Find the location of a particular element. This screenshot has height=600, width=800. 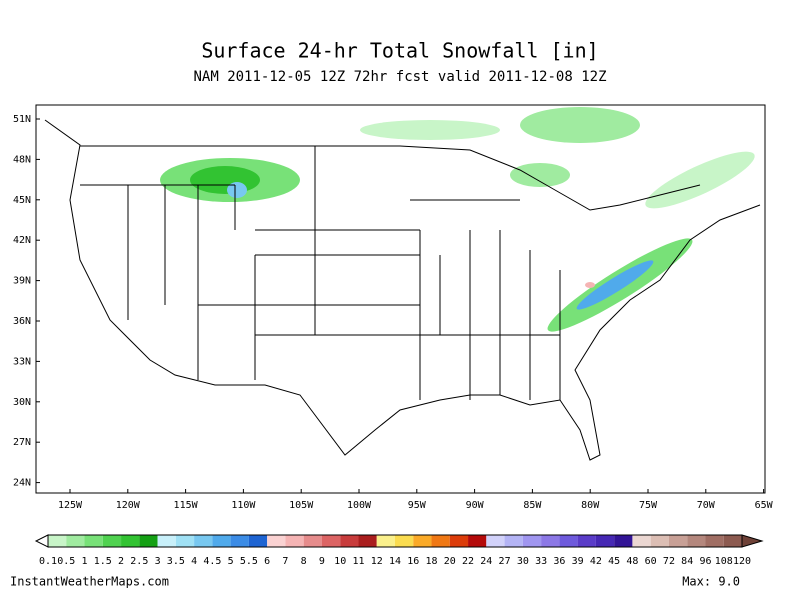

lat-label: 45N is located at coordinates (22, 200).